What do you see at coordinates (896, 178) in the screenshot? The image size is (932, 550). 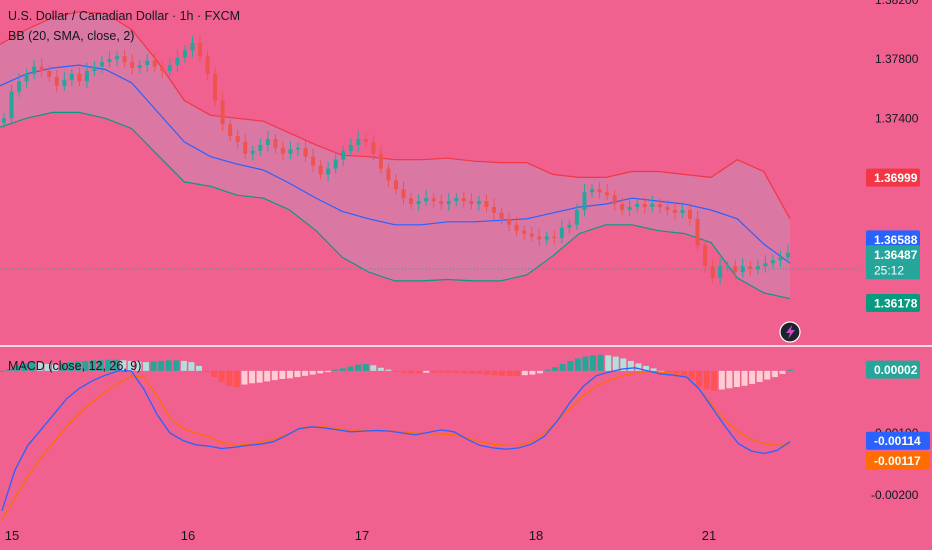 I see `bb-upper-badge: 1.36999` at bounding box center [896, 178].